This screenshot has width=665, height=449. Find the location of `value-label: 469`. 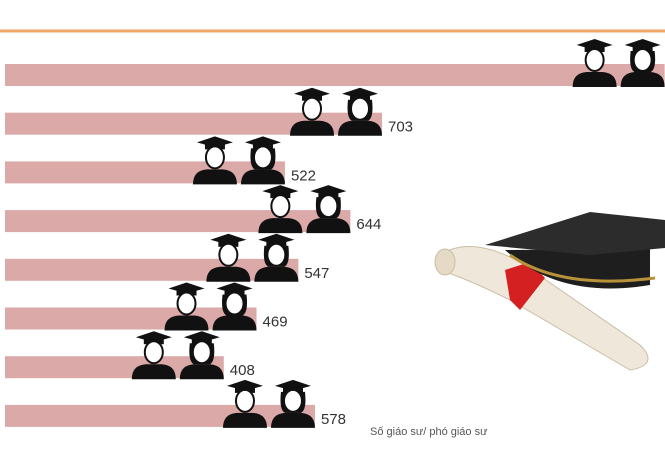

value-label: 469 is located at coordinates (275, 321).